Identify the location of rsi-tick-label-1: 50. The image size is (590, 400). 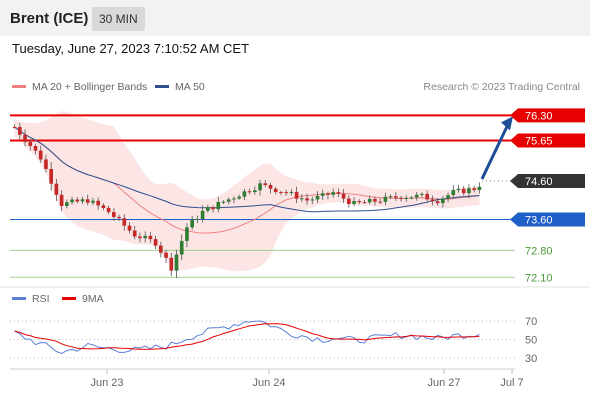
(531, 341).